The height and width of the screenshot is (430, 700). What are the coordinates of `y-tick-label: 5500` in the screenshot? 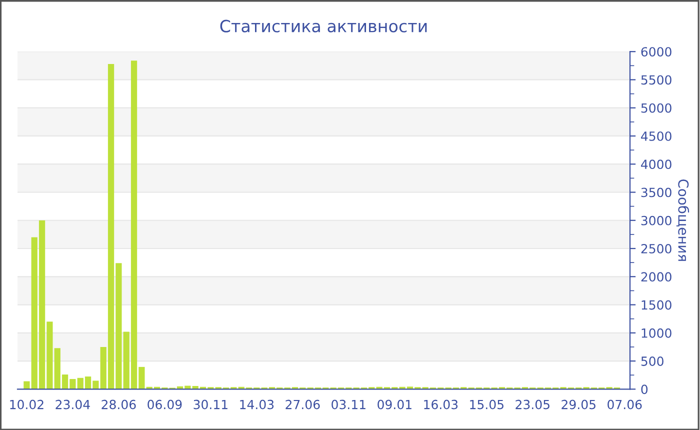 It's located at (656, 80).